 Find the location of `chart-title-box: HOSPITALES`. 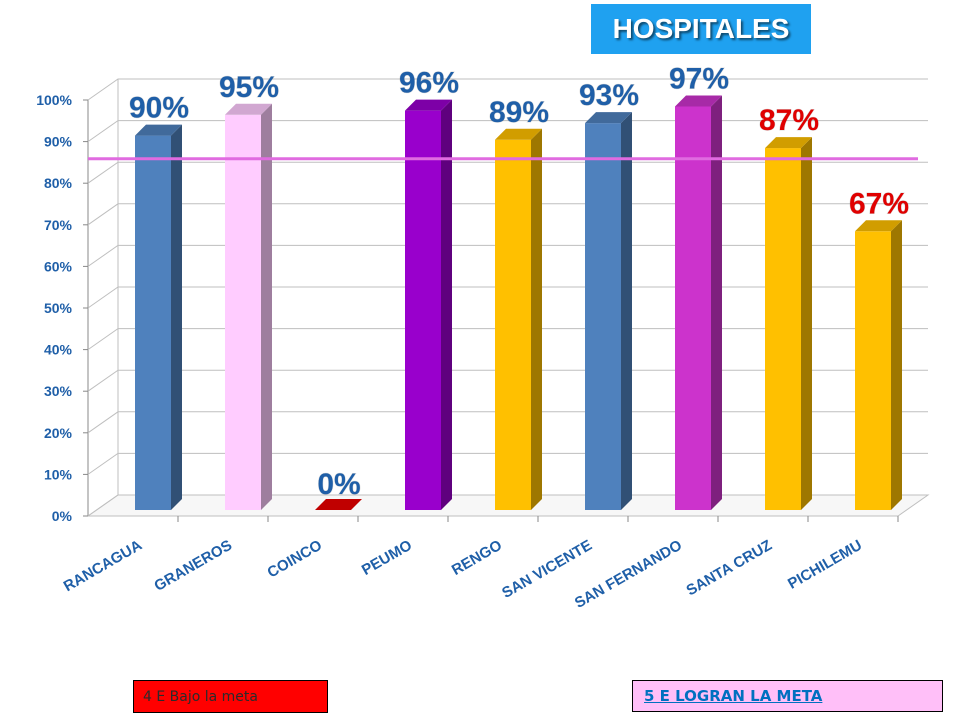

chart-title-box: HOSPITALES is located at coordinates (701, 29).